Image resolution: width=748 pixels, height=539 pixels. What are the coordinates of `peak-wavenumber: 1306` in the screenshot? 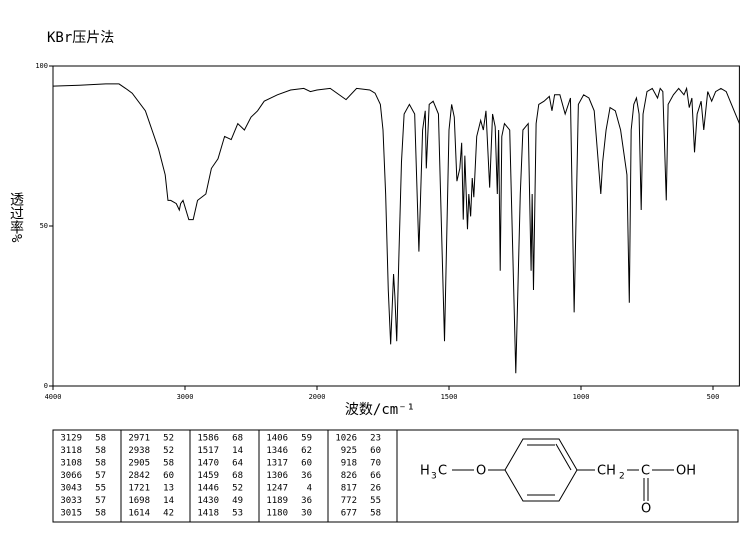 It's located at (277, 476).